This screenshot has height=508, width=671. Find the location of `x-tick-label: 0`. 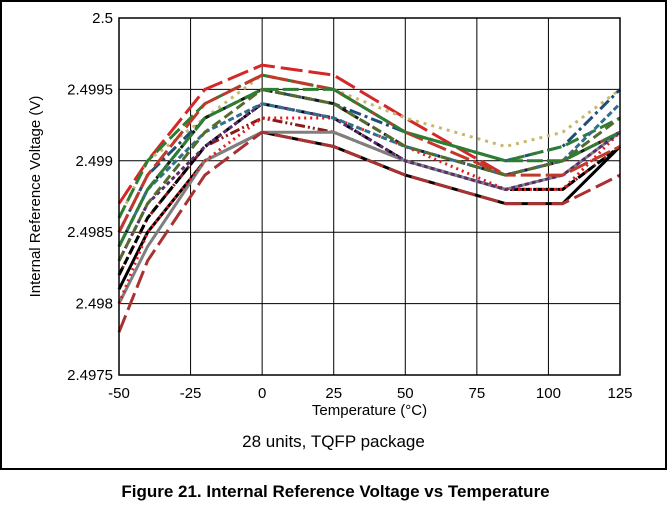

x-tick-label: 0 is located at coordinates (262, 393).